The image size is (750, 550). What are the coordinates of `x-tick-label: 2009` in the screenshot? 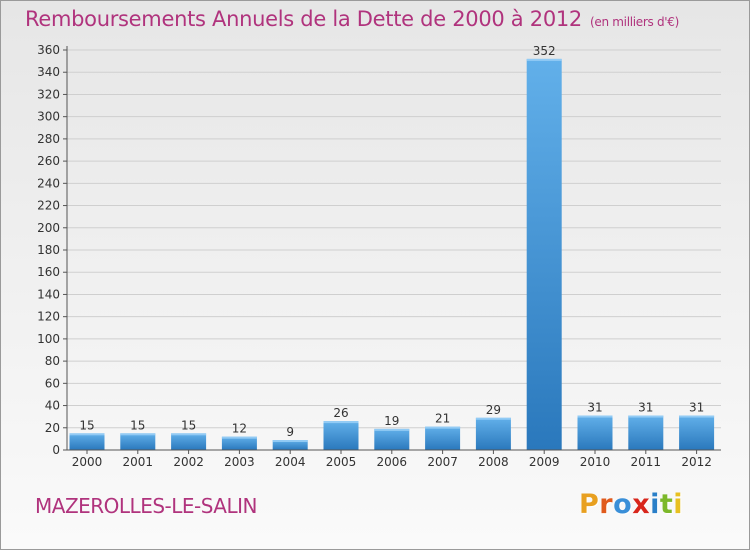 It's located at (544, 462).